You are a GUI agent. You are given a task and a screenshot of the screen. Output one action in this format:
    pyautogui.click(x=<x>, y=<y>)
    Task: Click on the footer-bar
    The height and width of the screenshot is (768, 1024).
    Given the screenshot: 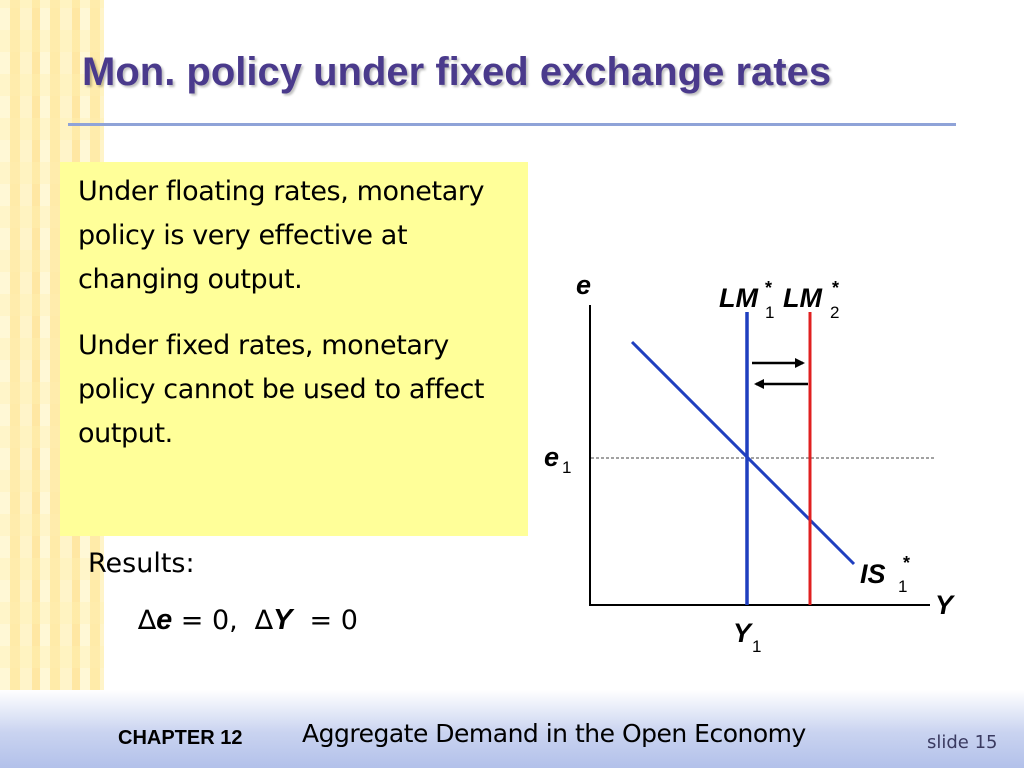 What is the action you would take?
    pyautogui.click(x=512, y=729)
    